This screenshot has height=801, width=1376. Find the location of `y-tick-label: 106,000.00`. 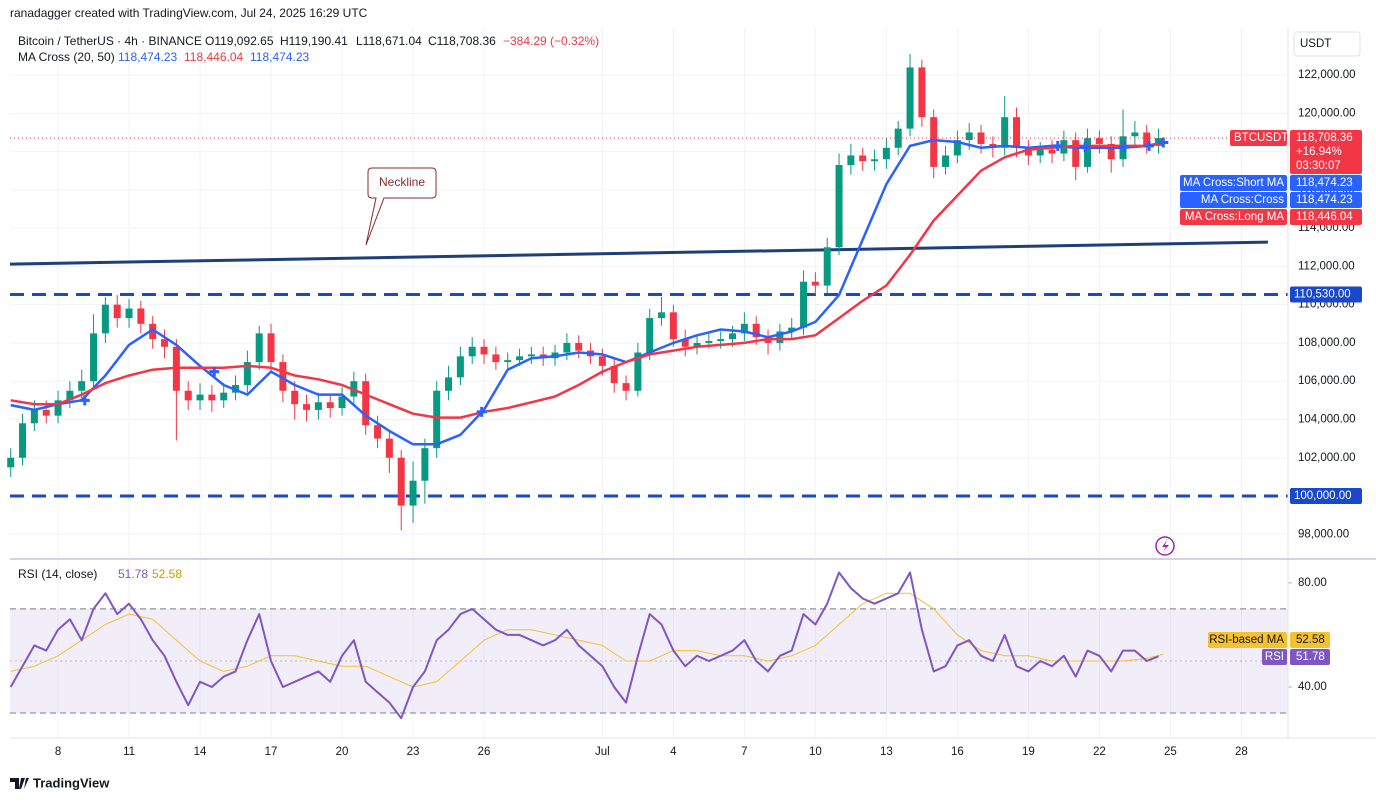

y-tick-label: 106,000.00 is located at coordinates (1327, 381).